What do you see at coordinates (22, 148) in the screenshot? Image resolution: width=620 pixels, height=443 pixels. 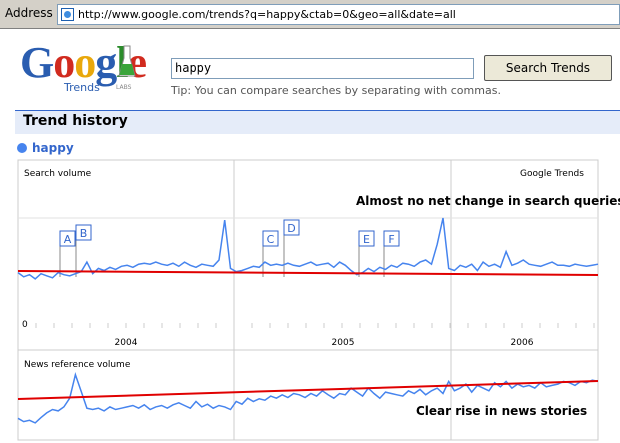 I see `series-color-dot` at bounding box center [22, 148].